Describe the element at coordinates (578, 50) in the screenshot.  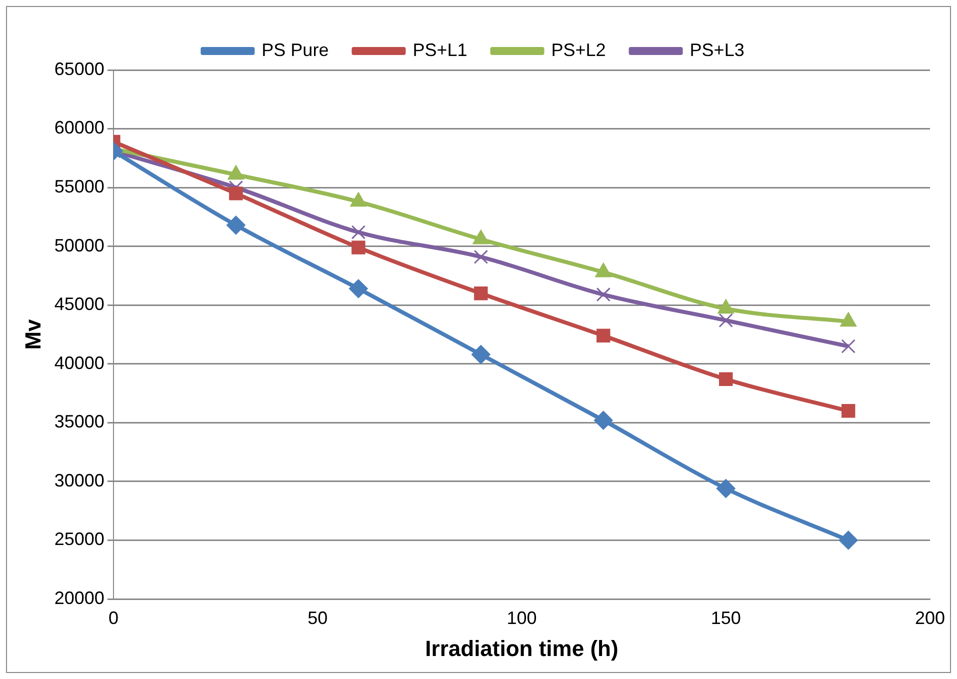
I see `legend-label: PS+L2` at that location.